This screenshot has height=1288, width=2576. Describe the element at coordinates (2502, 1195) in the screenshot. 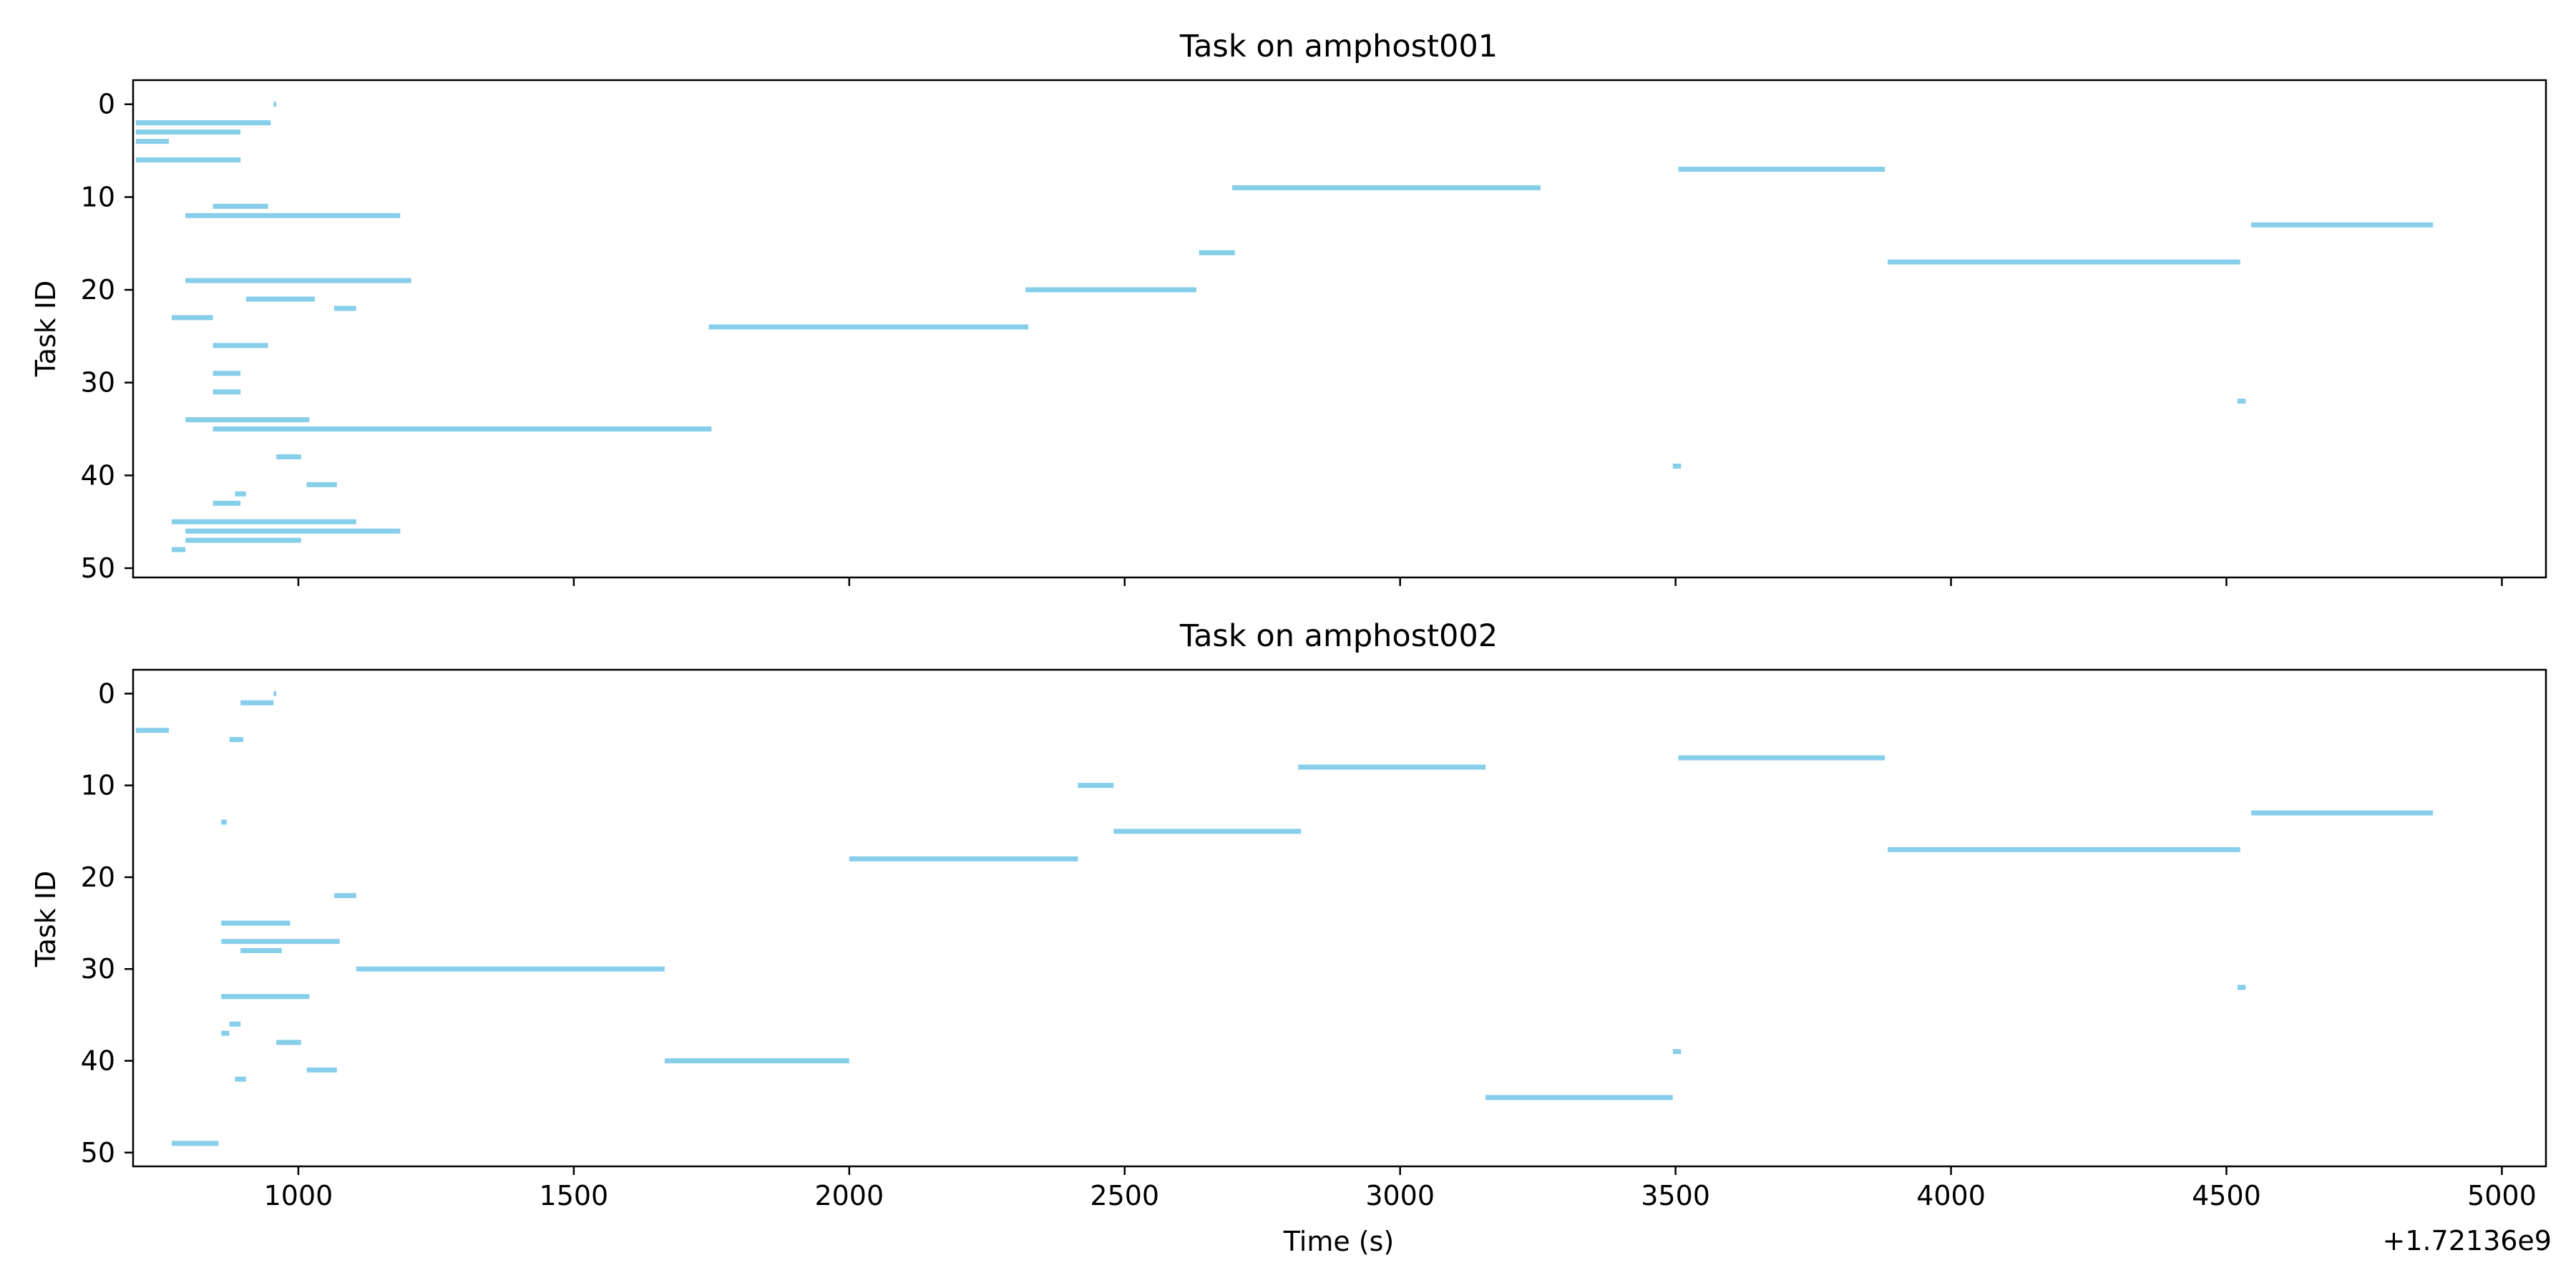

I see `x-tick-label: 5000` at that location.